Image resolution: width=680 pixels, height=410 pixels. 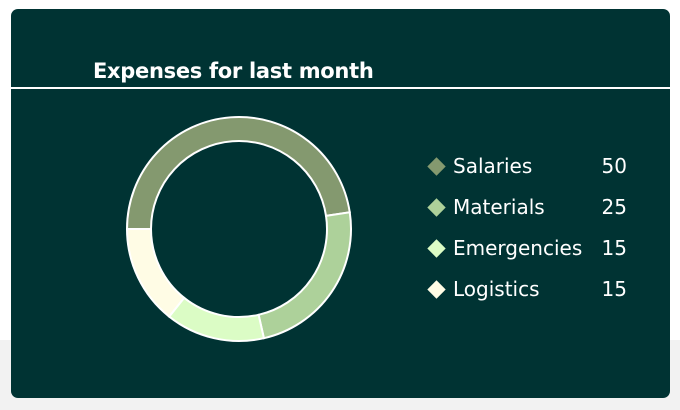 I want to click on donut-slice-emergencies, so click(x=216, y=319).